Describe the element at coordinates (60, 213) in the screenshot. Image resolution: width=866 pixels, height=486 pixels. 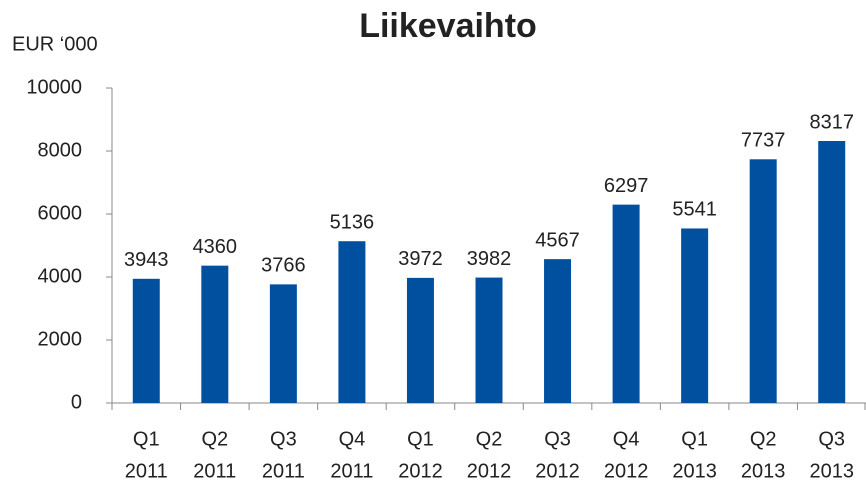
I see `y-tick-label: 6000` at that location.